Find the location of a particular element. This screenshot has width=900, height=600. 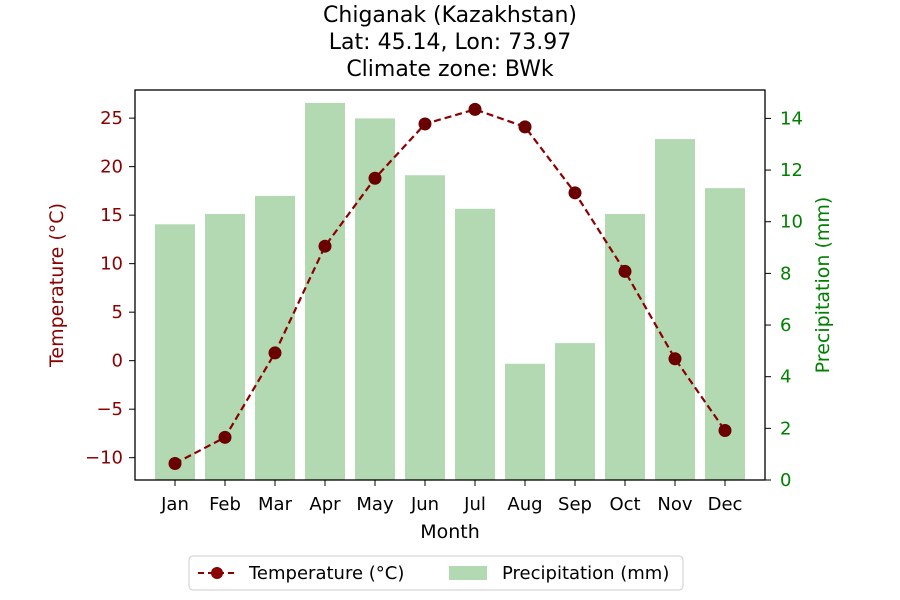

right-y-tick-label: 12 is located at coordinates (791, 170).